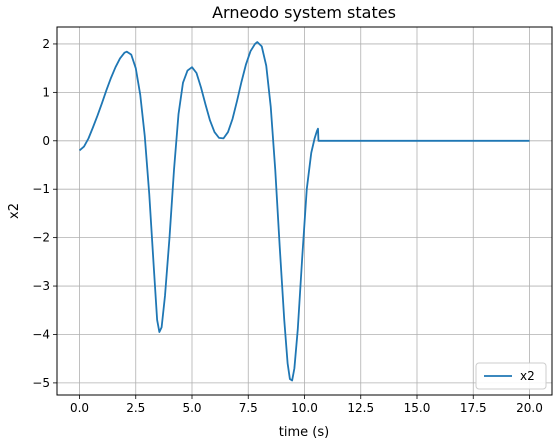 The image size is (560, 440). What do you see at coordinates (46, 141) in the screenshot?
I see `y-tick-label: 0` at bounding box center [46, 141].